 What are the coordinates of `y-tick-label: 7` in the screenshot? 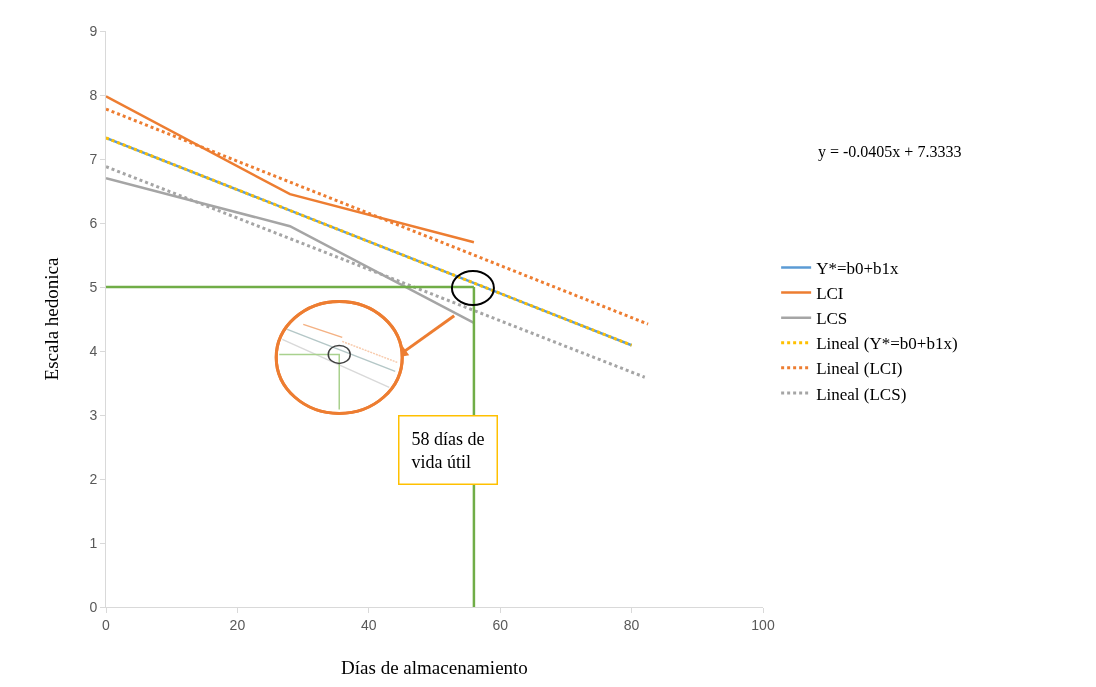 It's located at (93, 158).